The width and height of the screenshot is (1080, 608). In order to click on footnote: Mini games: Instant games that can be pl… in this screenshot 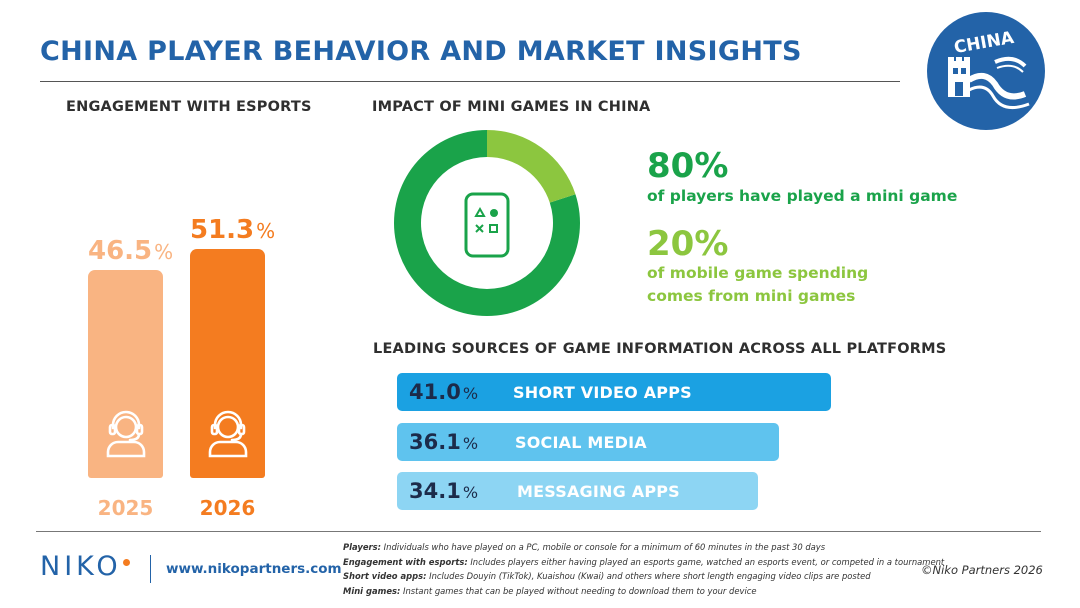, I will do `click(550, 590)`.